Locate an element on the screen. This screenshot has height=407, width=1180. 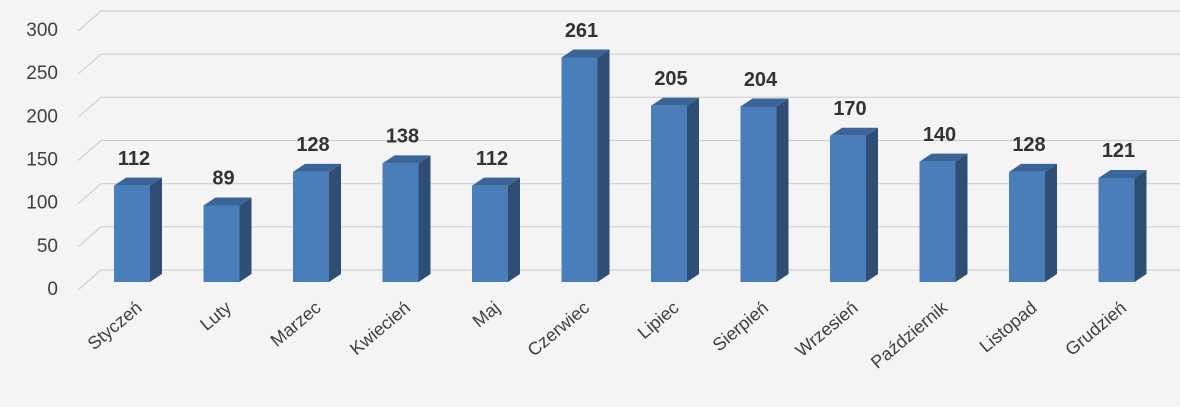
value-label: 204 is located at coordinates (761, 80).